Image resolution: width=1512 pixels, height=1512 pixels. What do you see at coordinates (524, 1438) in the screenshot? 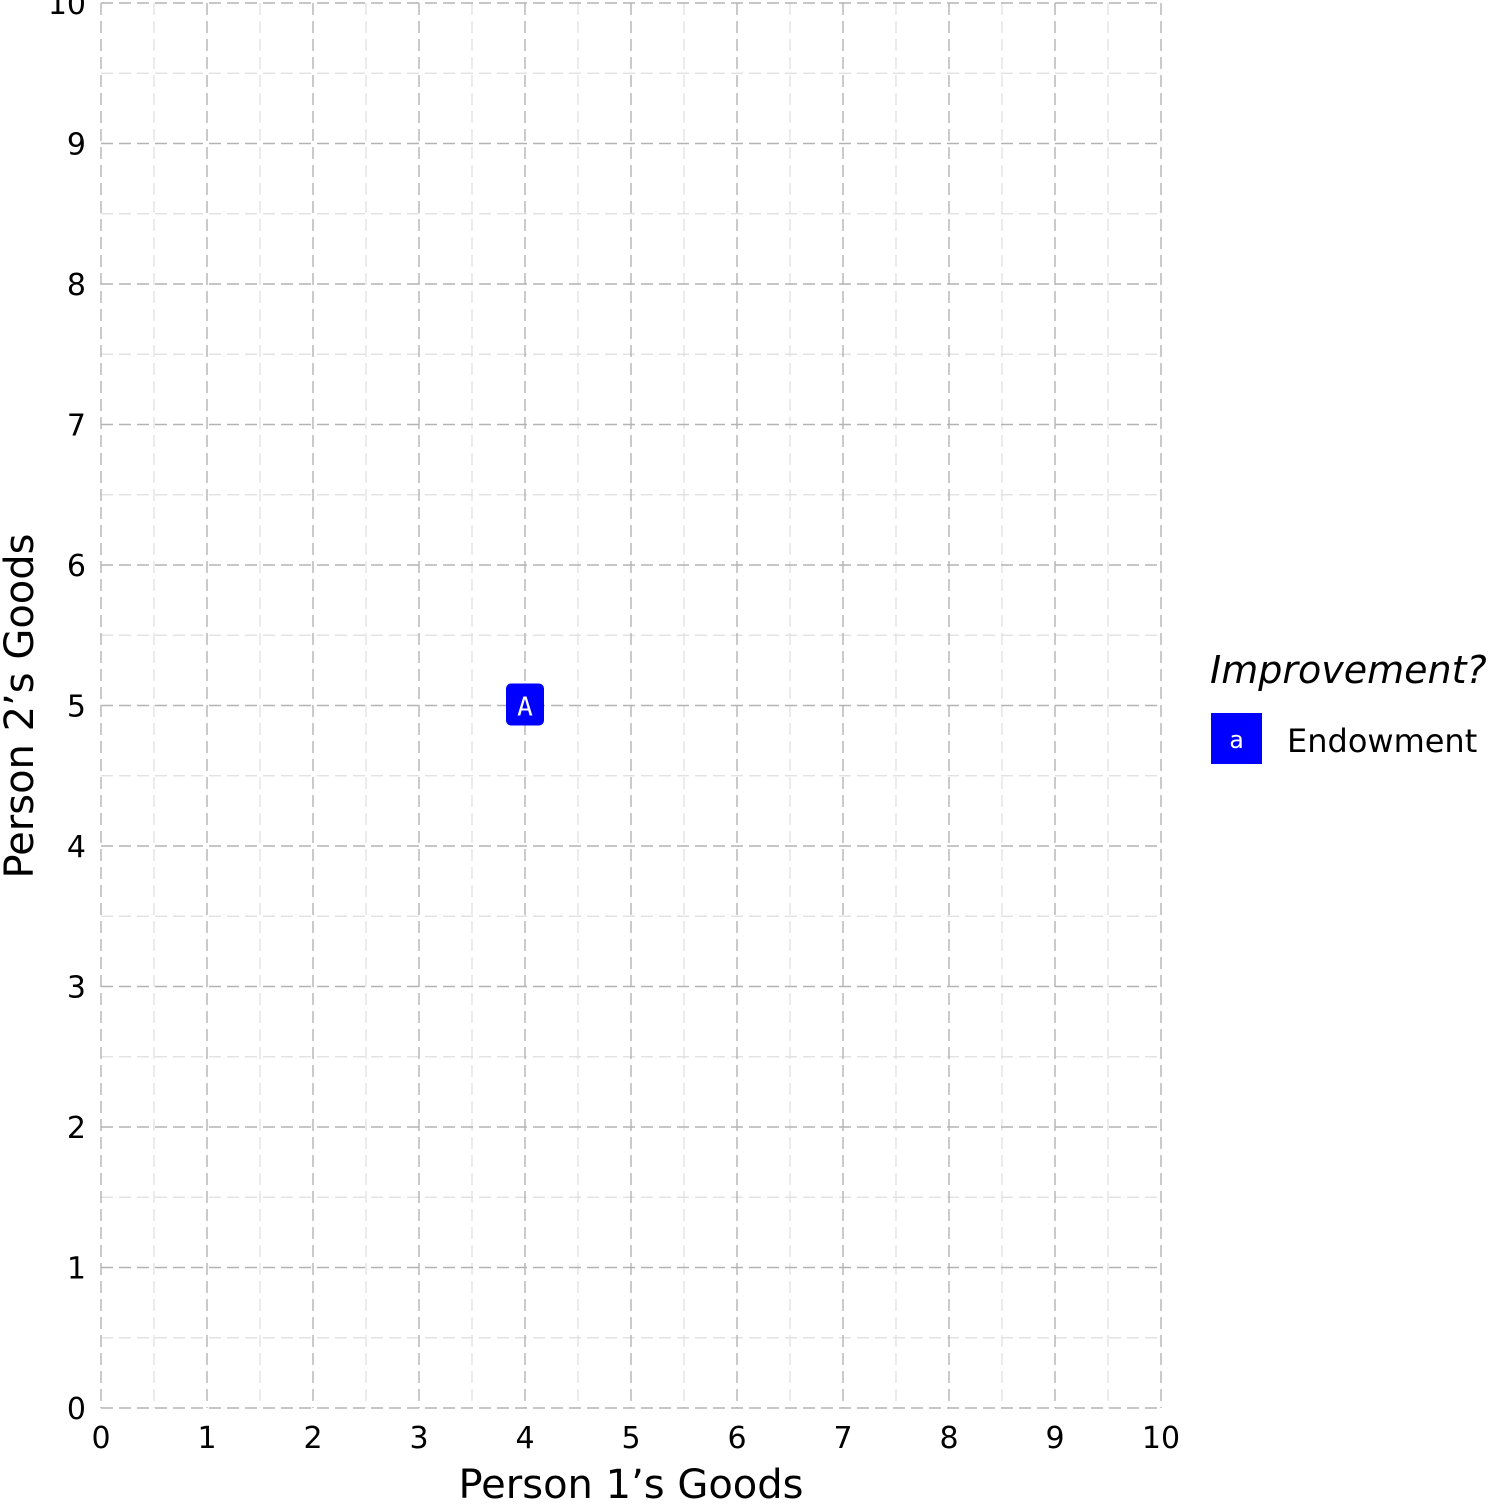
I see `x-tick-label: 4` at bounding box center [524, 1438].